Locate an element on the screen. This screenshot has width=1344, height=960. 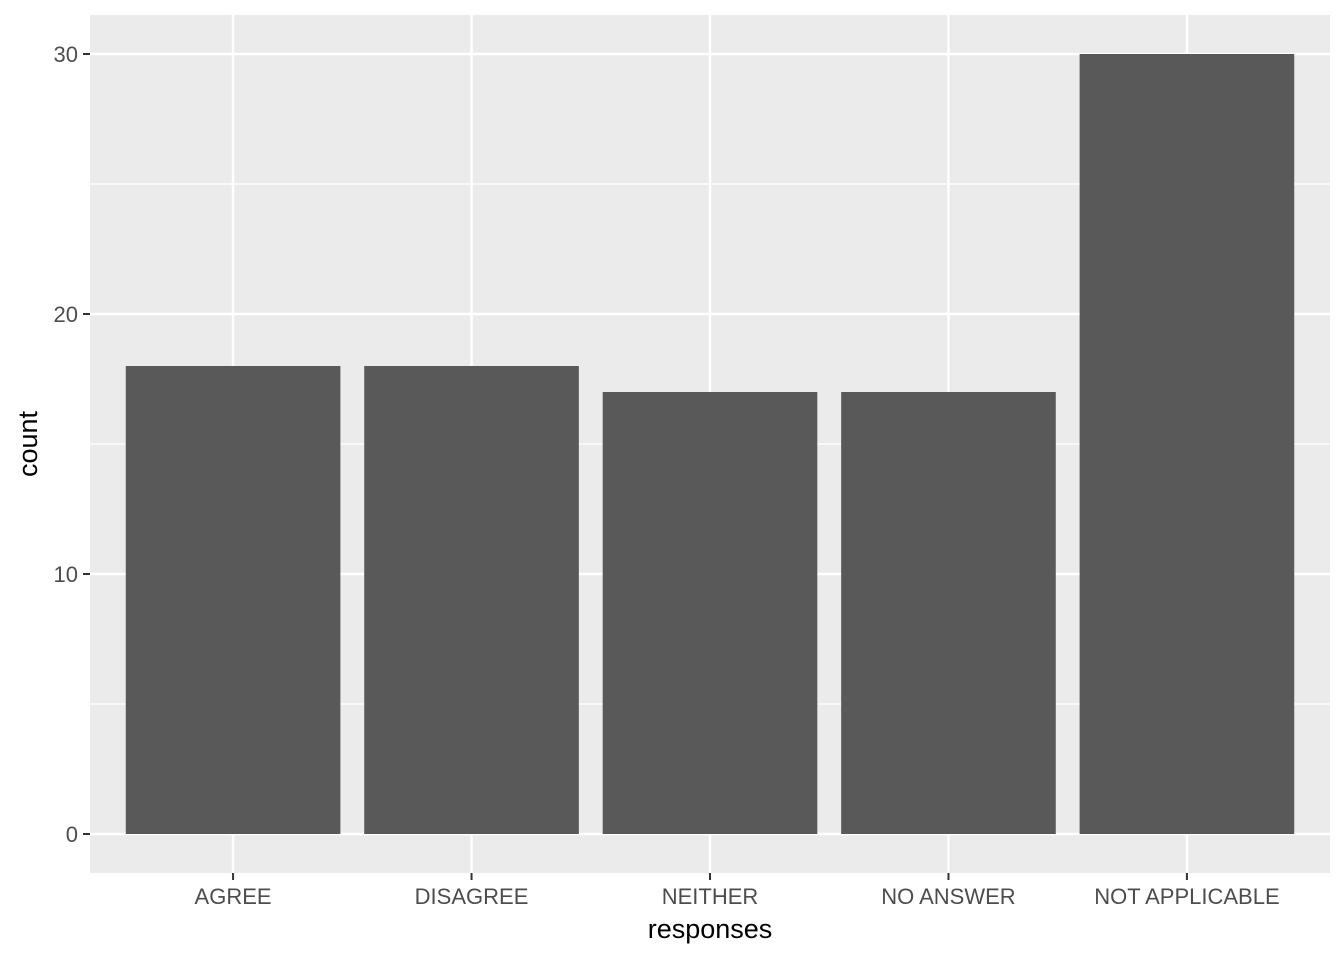
bar-not-applicable is located at coordinates (1187, 444).